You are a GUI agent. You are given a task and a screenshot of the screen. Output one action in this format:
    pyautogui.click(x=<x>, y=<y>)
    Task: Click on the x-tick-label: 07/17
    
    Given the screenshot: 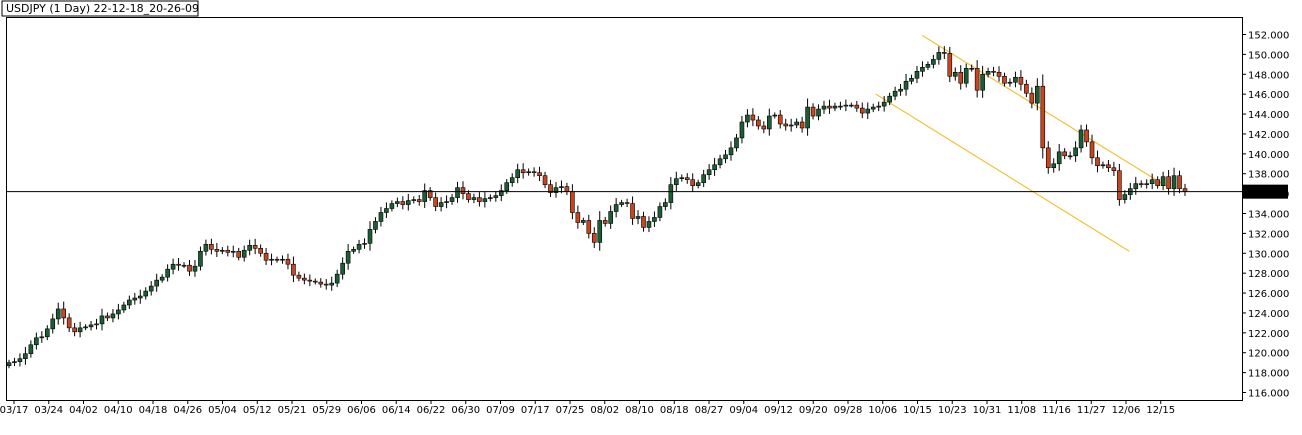 What is the action you would take?
    pyautogui.click(x=535, y=410)
    